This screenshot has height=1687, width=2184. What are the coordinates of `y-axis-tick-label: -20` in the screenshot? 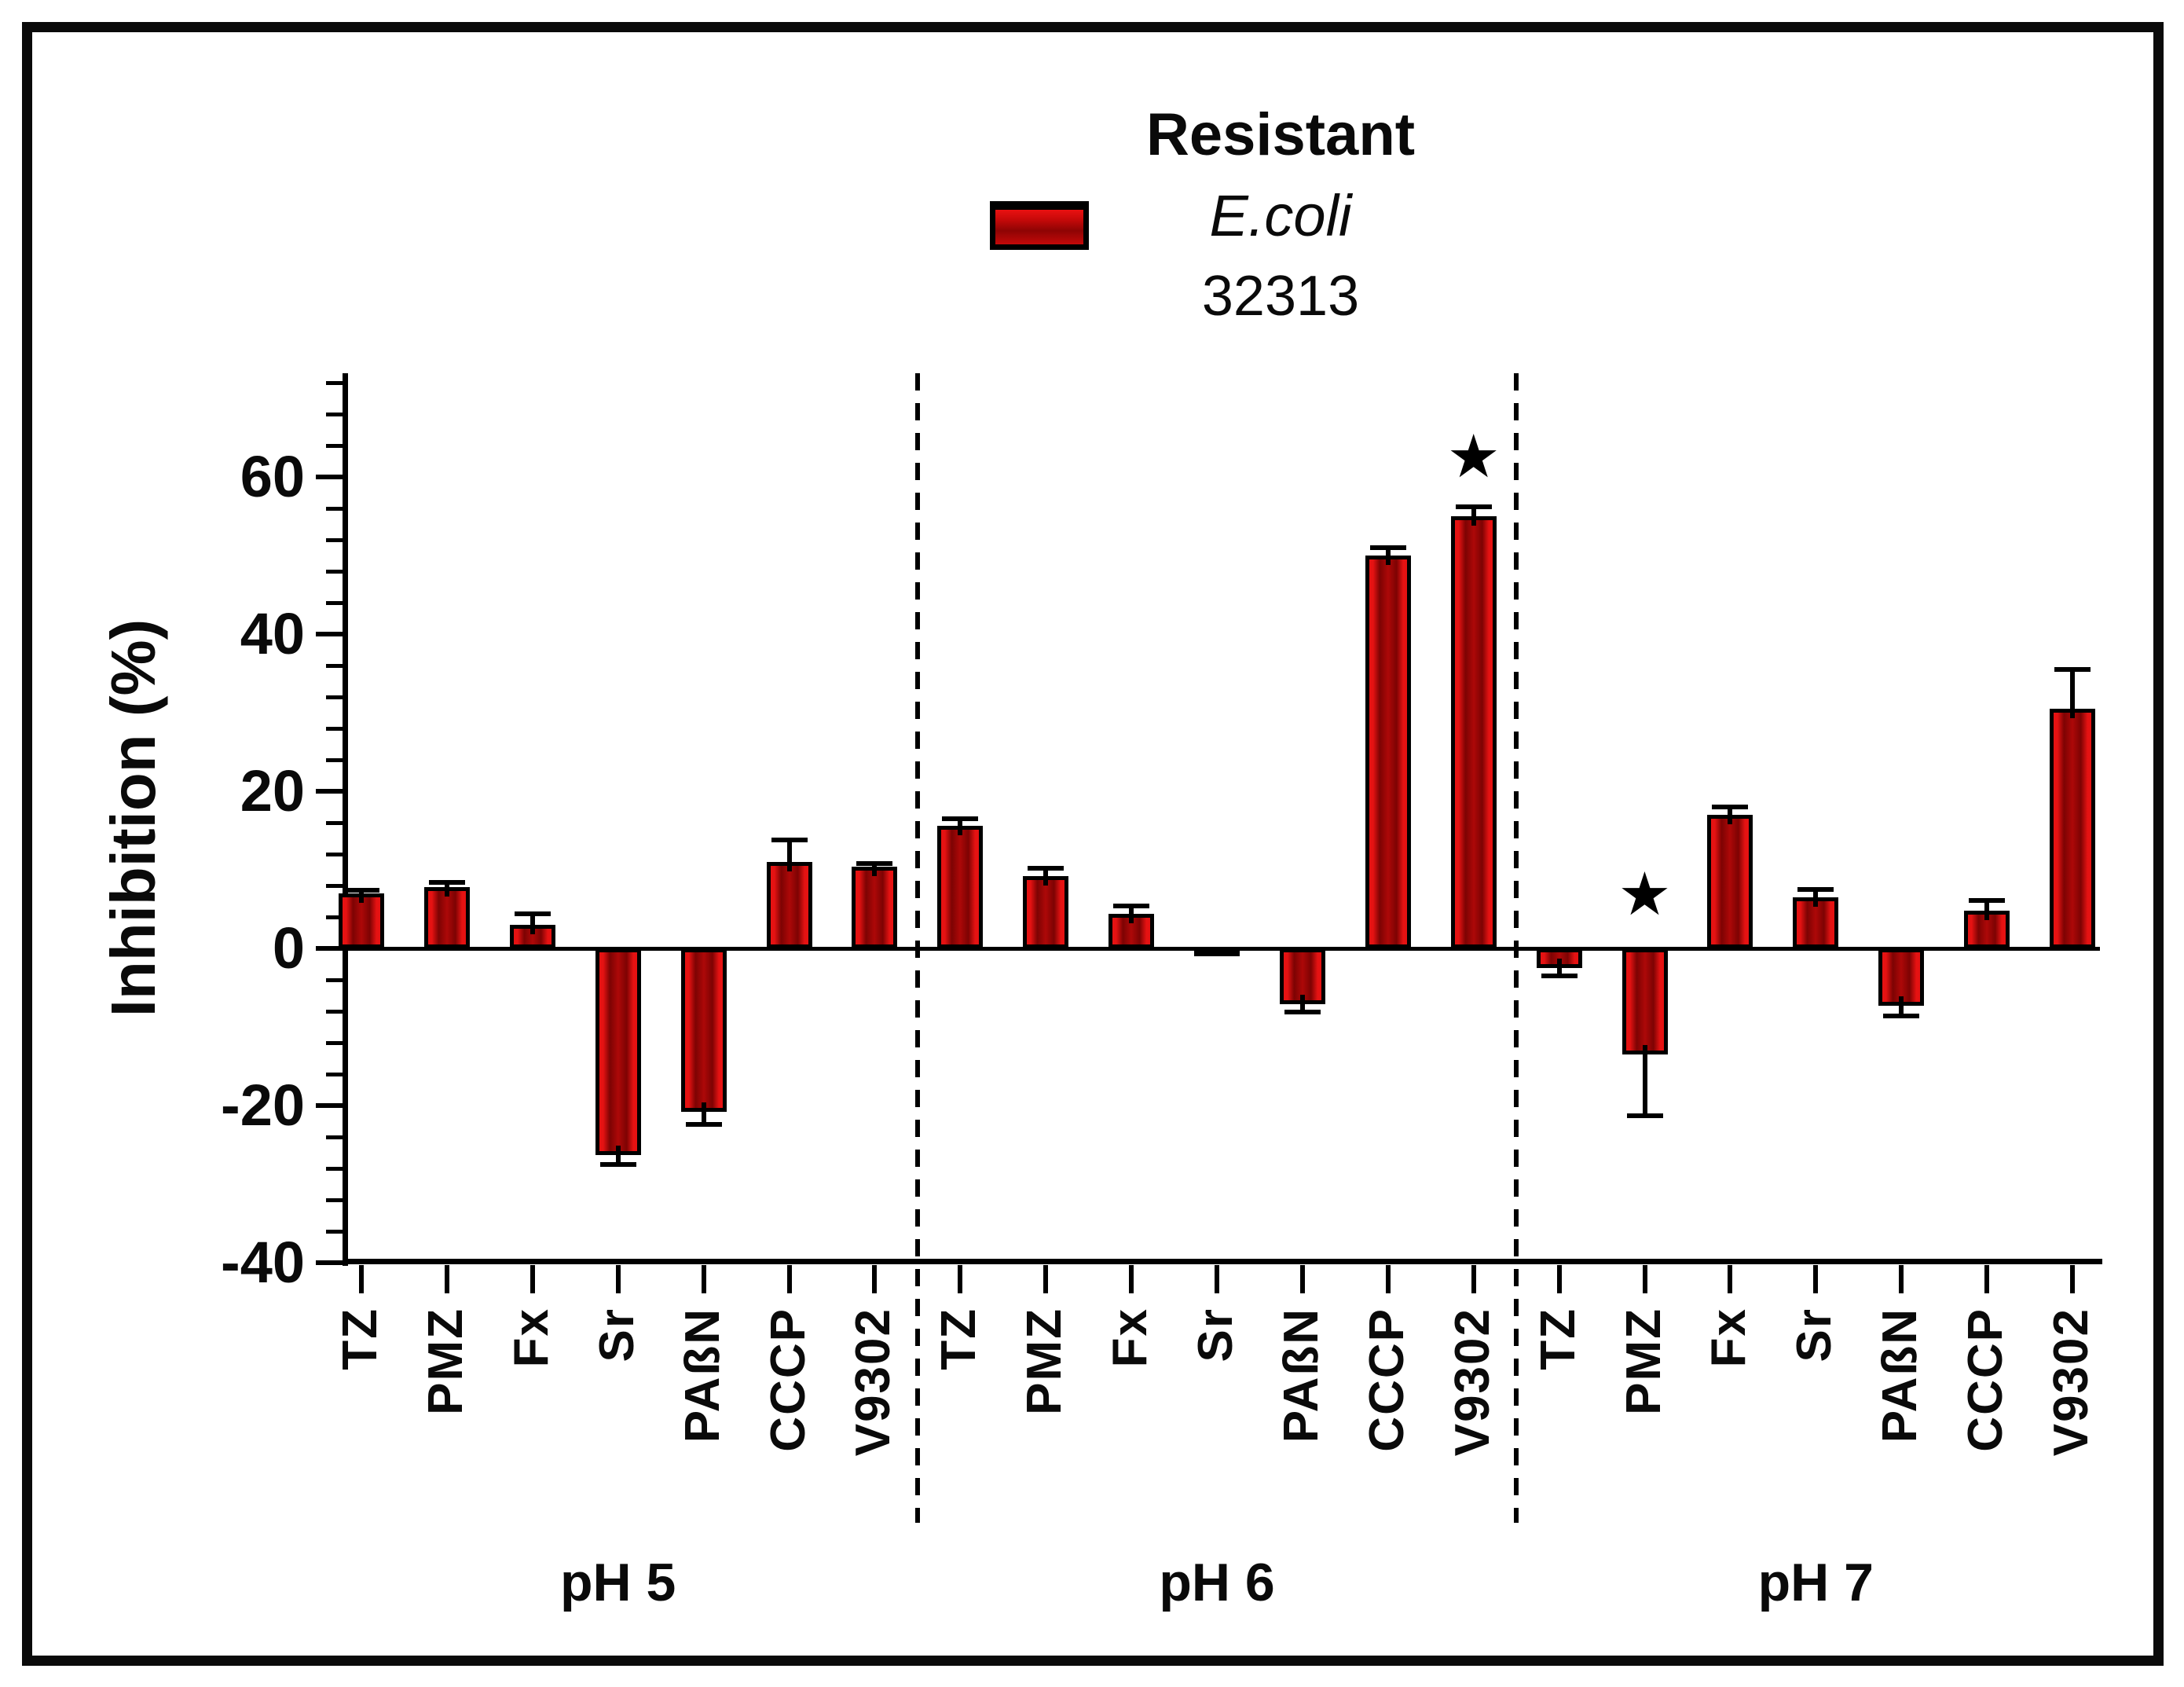 It's located at (263, 1105).